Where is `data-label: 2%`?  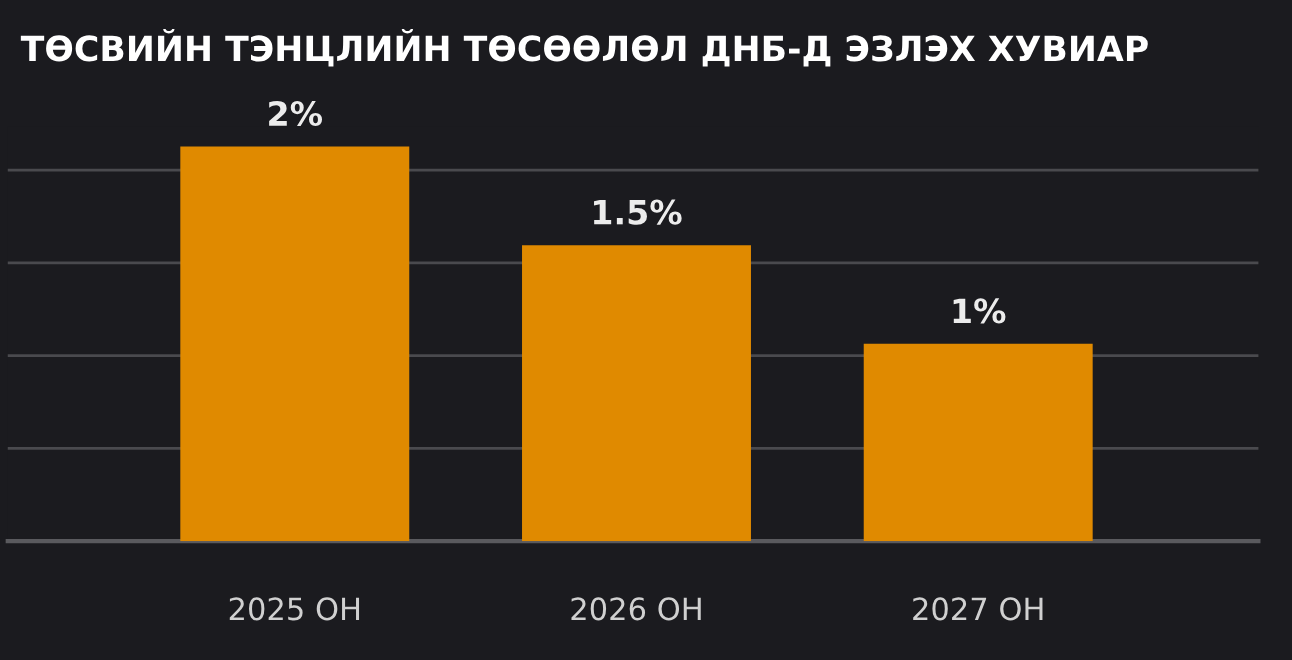
data-label: 2% is located at coordinates (296, 113).